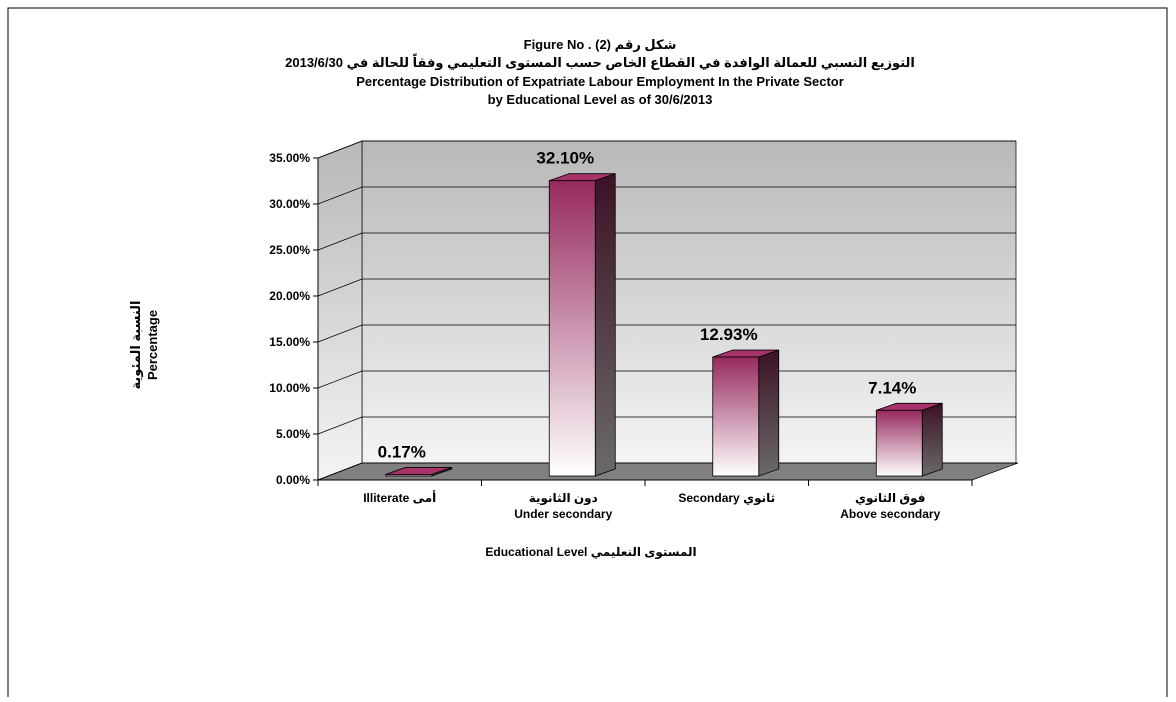 This screenshot has height=702, width=1176. What do you see at coordinates (590, 552) in the screenshot?
I see `x-axis-label: Educational Level المستوى النعليمي` at bounding box center [590, 552].